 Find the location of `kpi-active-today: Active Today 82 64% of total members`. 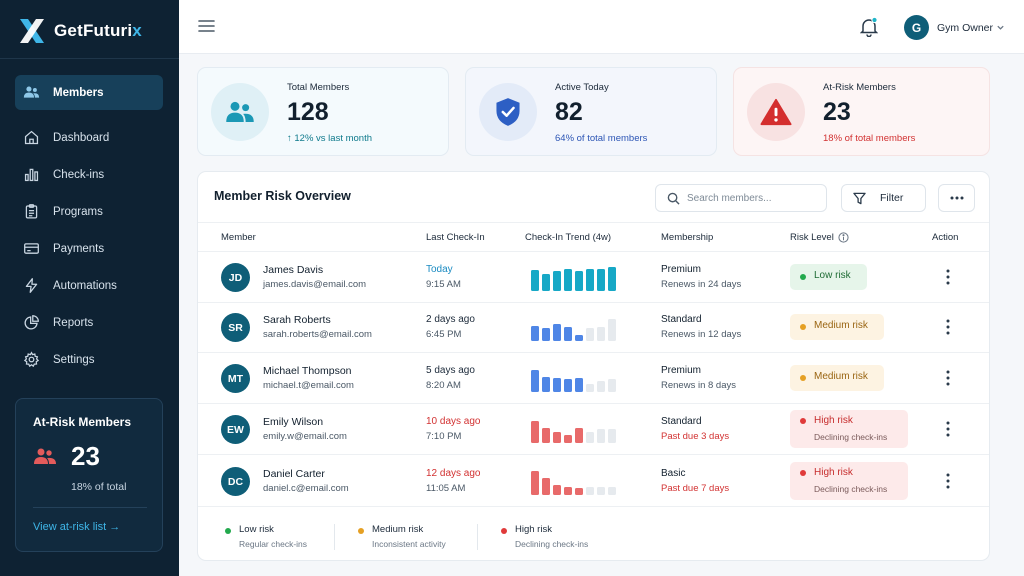

kpi-active-today: Active Today 82 64% of total members is located at coordinates (591, 111).